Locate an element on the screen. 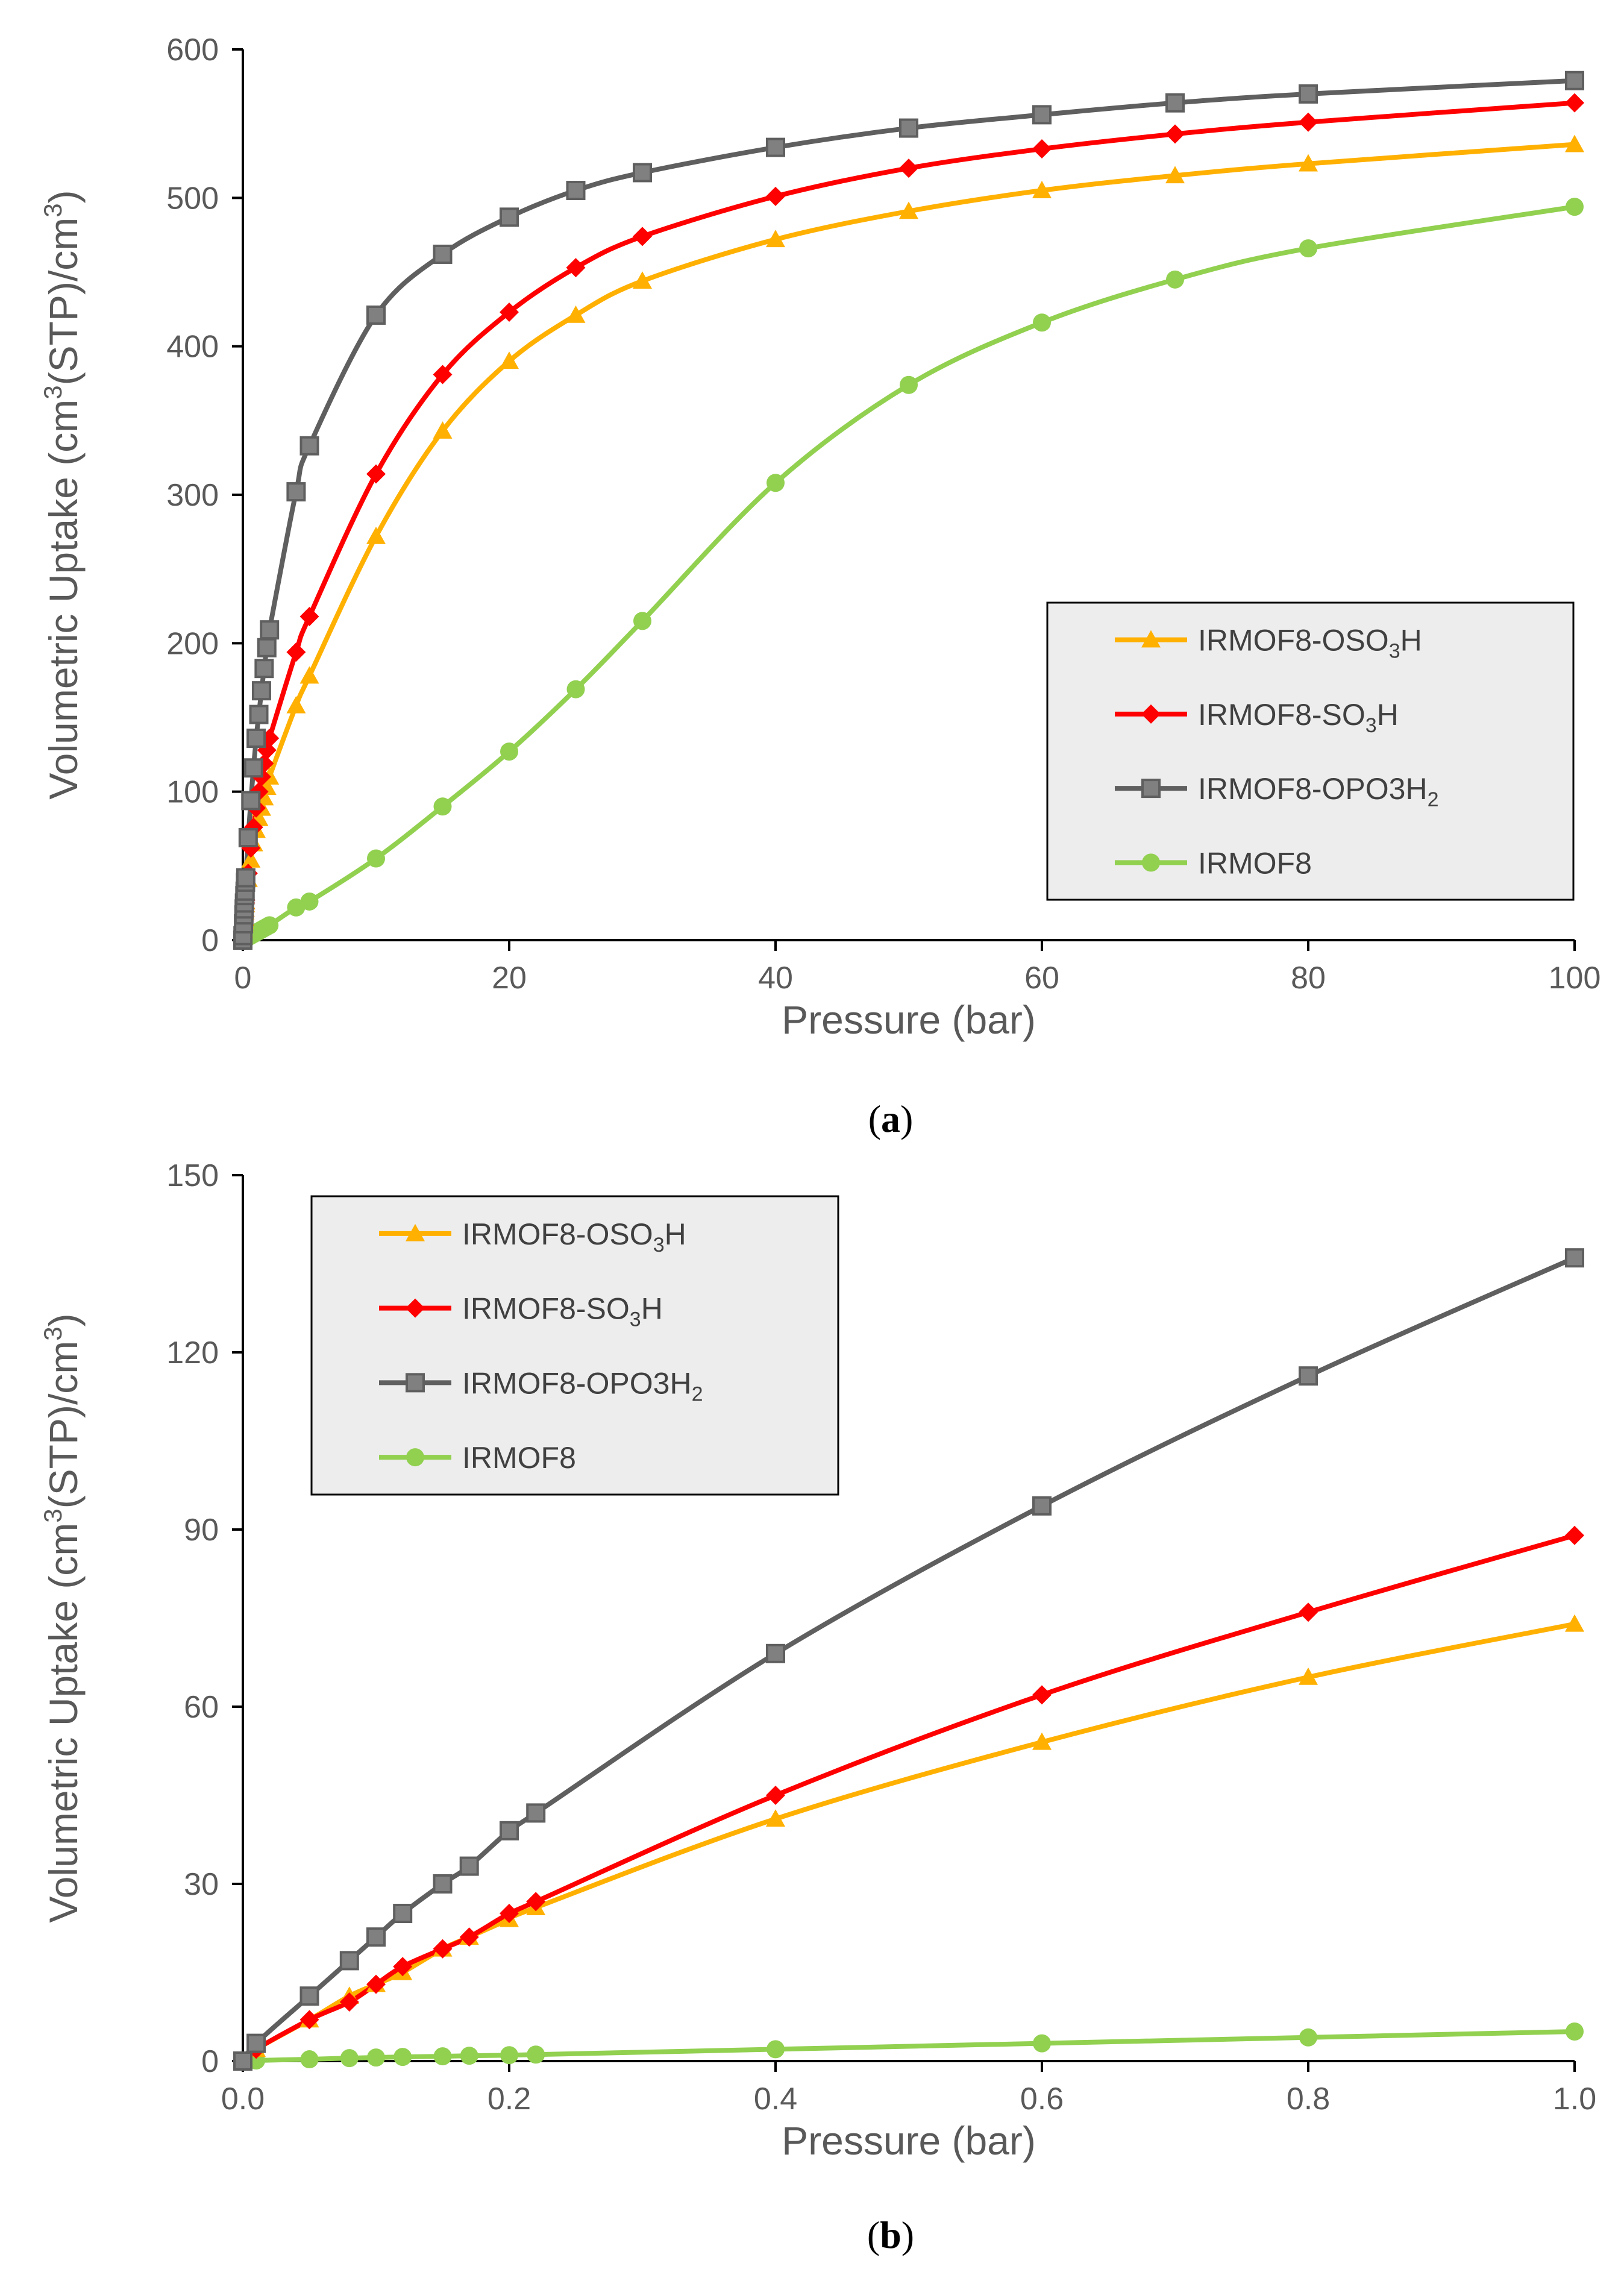 The image size is (1624, 2275). x-tick-label: 0.8 is located at coordinates (1308, 2099).